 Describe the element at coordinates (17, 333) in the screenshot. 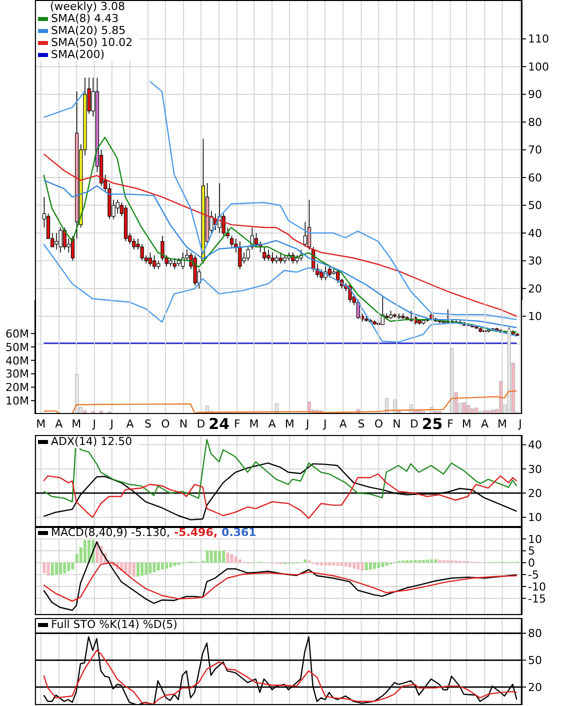

I see `y-tick-label: 60M` at that location.